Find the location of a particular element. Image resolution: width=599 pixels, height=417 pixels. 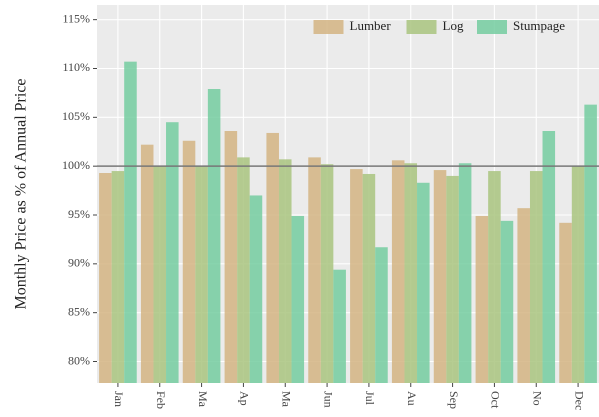

y-tick-label: 100% is located at coordinates (76, 165).